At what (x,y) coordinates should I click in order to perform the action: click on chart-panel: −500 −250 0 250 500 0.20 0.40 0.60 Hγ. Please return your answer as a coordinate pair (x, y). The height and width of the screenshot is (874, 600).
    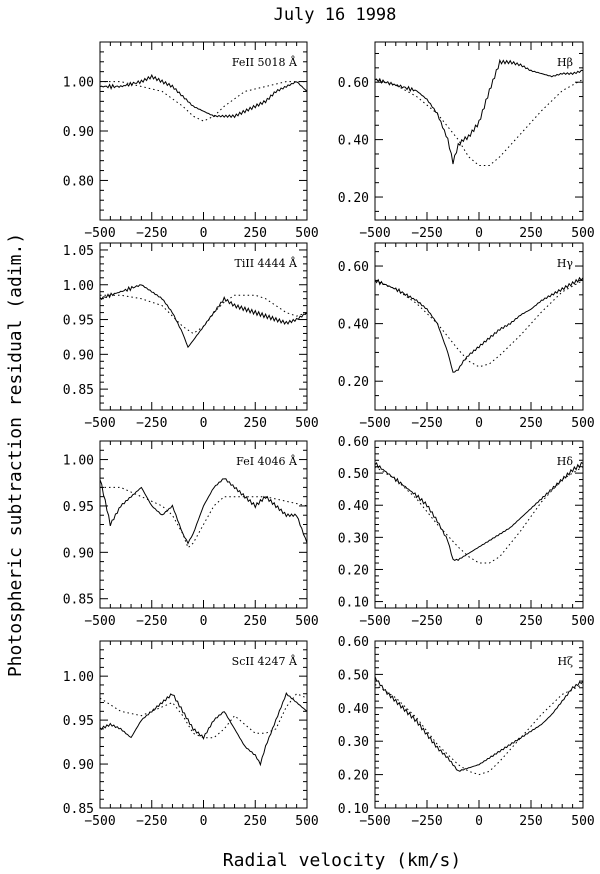
    Looking at the image, I should click on (466, 336).